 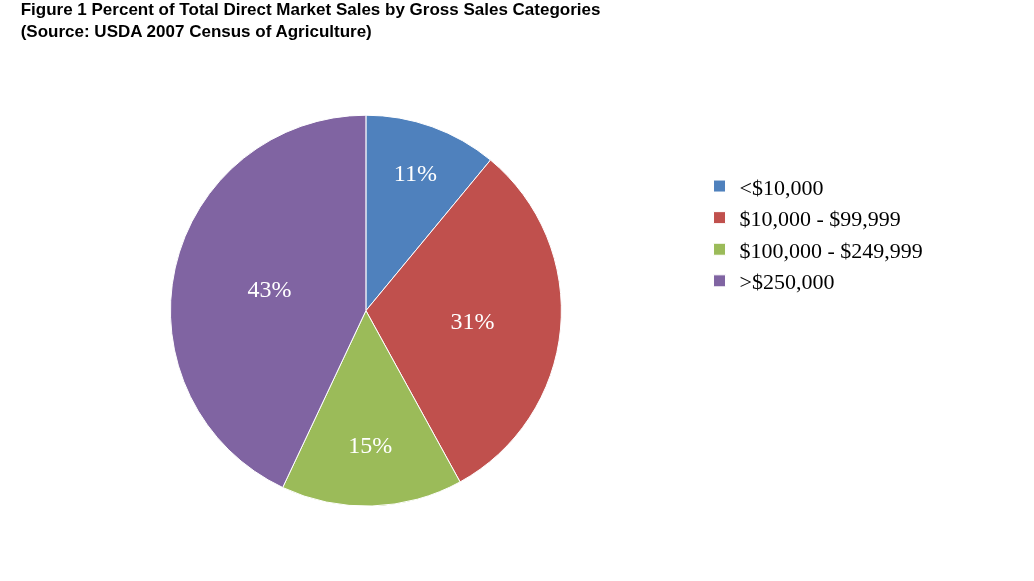 I want to click on legend-label: $10,000 - $99,999, so click(x=820, y=219).